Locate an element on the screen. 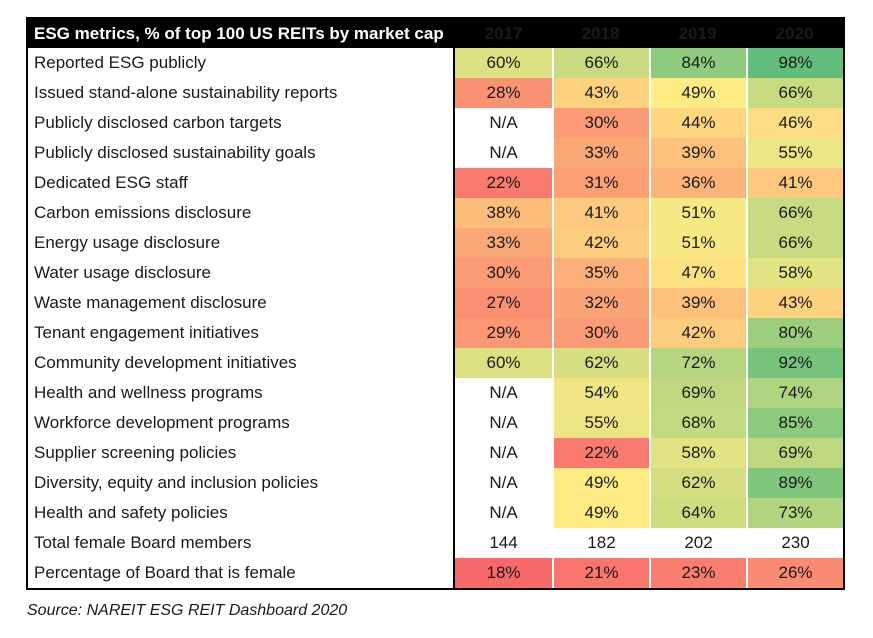 This screenshot has width=873, height=638. metric-cell: 144 is located at coordinates (503, 543).